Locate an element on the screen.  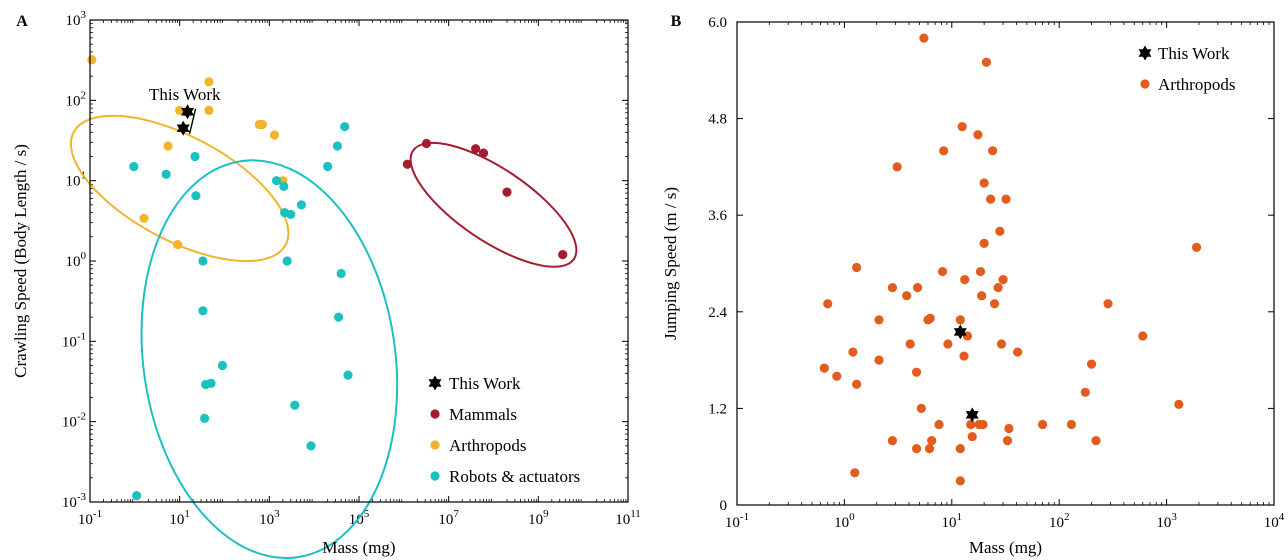
y-tick-label: 10⁰ is located at coordinates (76, 260).